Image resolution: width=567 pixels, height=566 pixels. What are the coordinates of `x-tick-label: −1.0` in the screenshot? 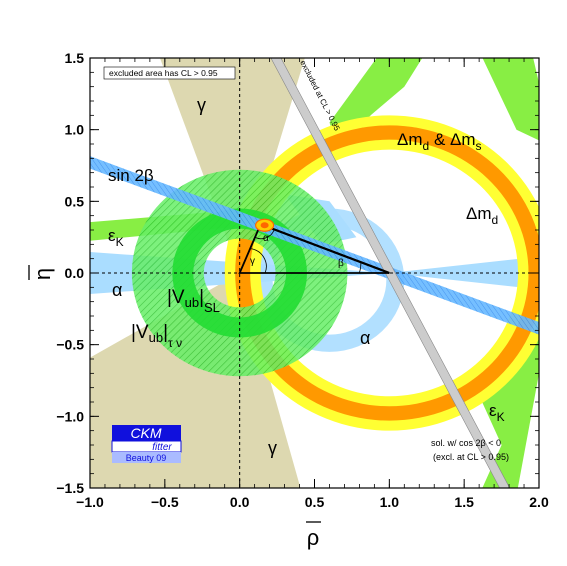 It's located at (90, 502).